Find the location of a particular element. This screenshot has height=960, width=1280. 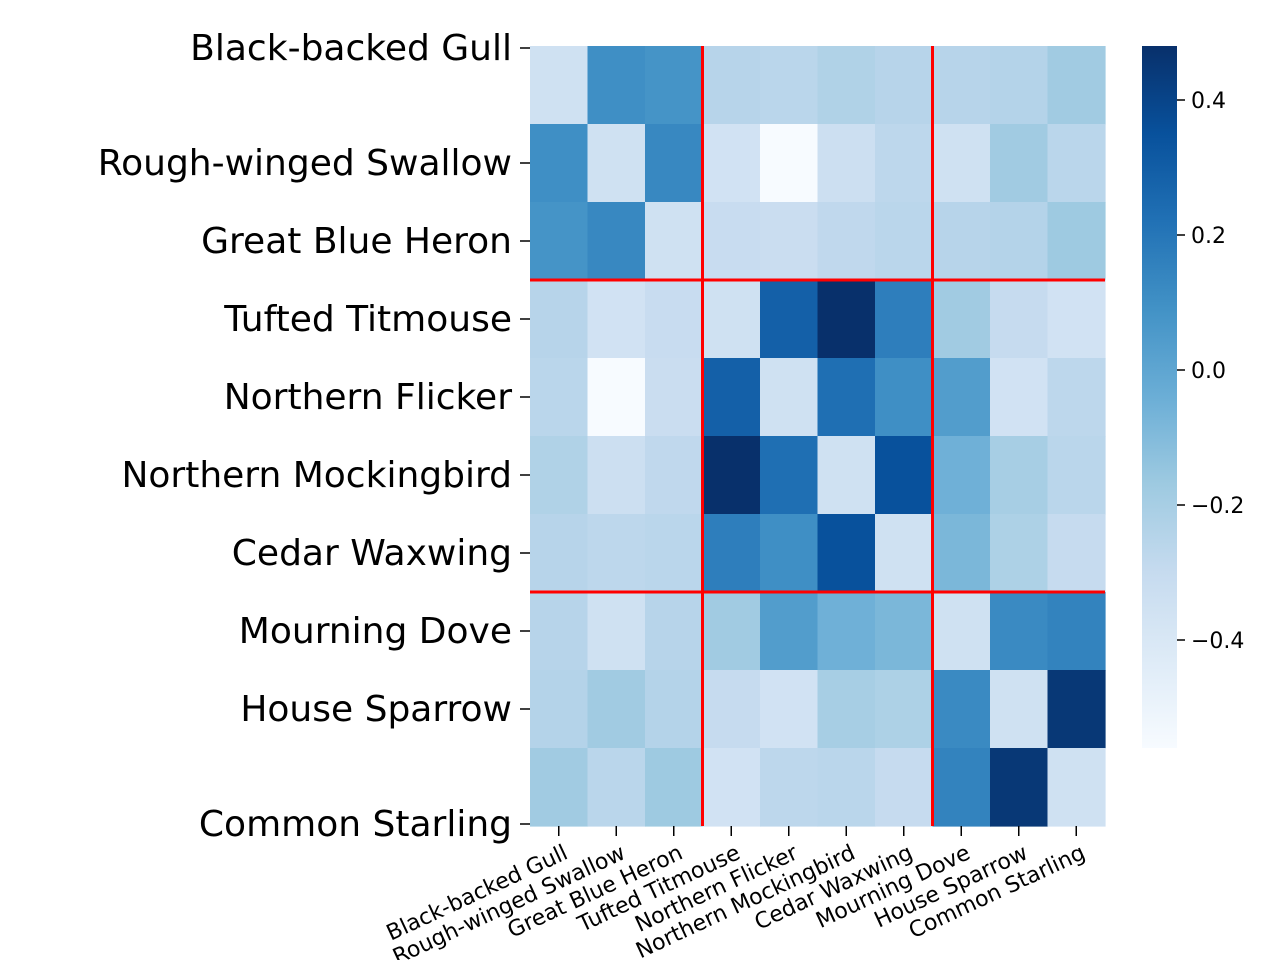

heatmap-cell-r4-c1 is located at coordinates (616, 397).